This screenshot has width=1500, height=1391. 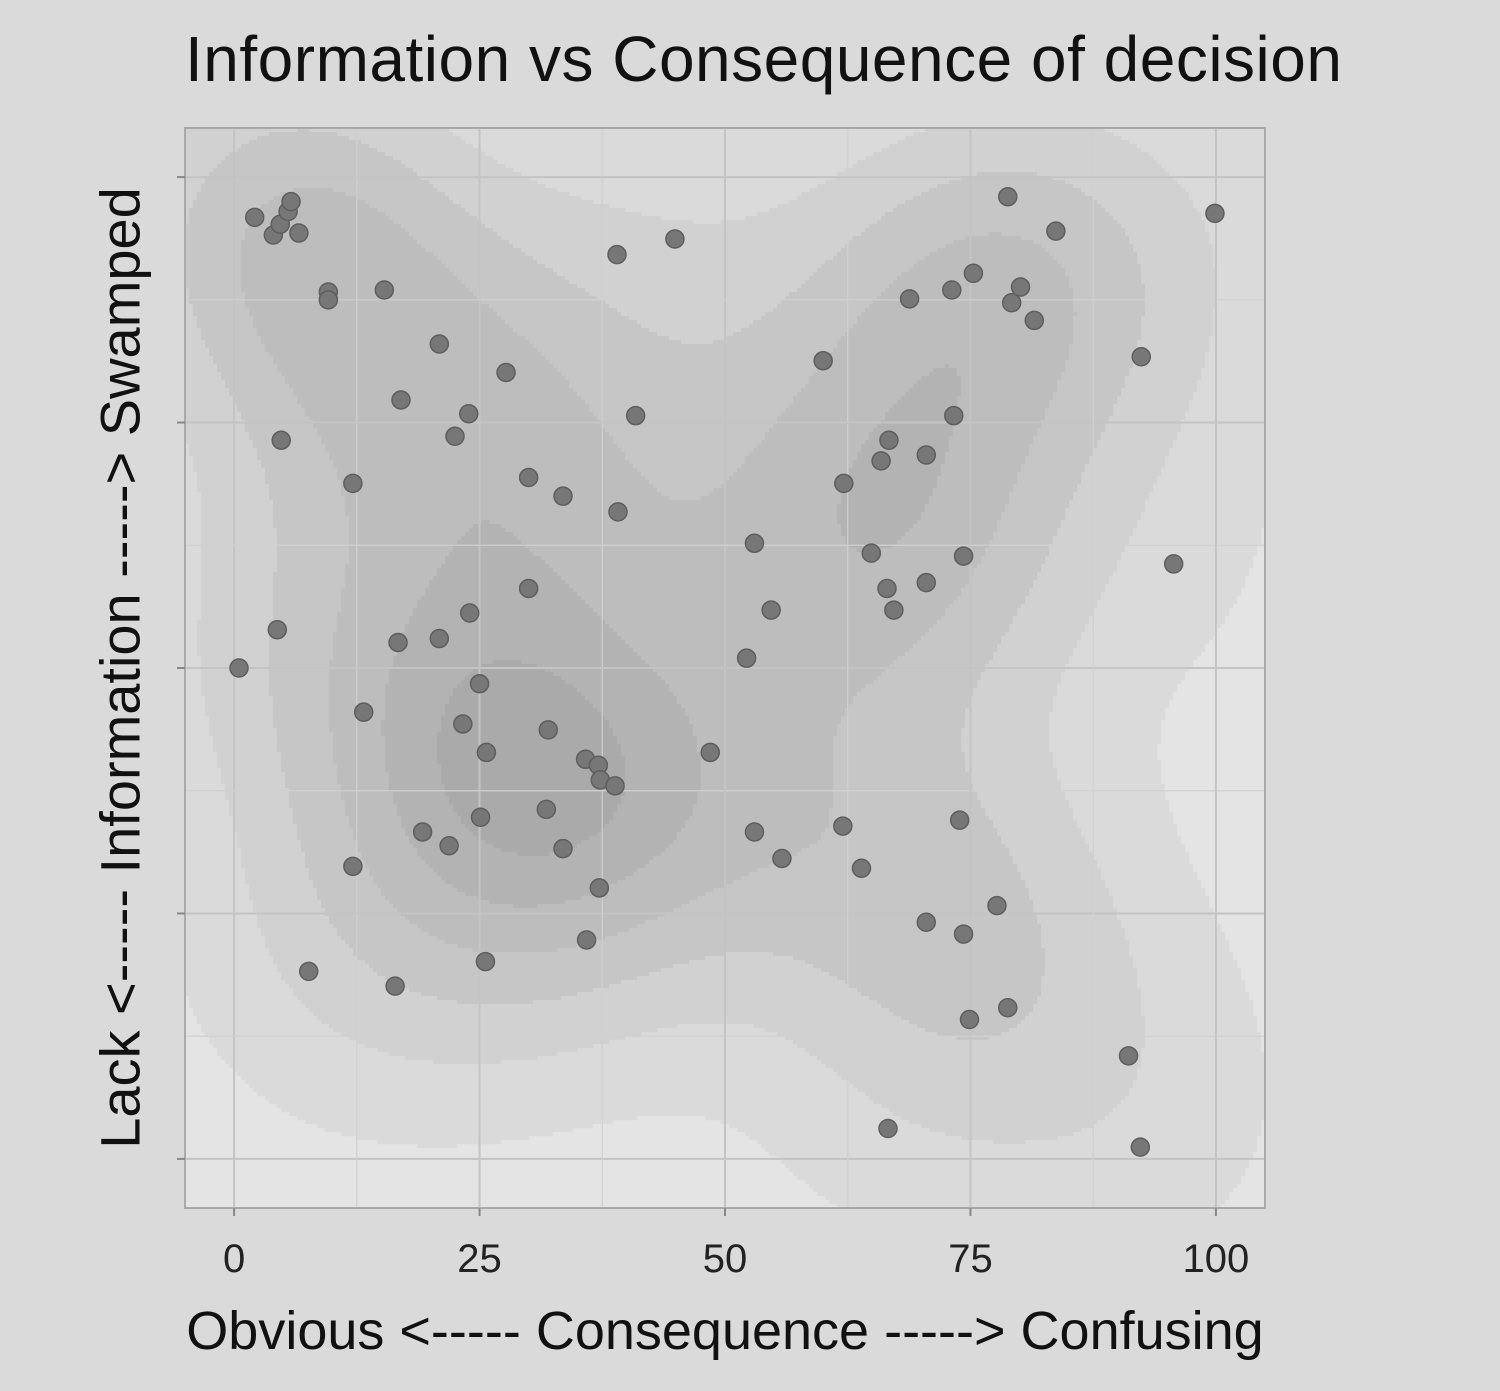 What do you see at coordinates (725, 1259) in the screenshot?
I see `x-tick-label: 50` at bounding box center [725, 1259].